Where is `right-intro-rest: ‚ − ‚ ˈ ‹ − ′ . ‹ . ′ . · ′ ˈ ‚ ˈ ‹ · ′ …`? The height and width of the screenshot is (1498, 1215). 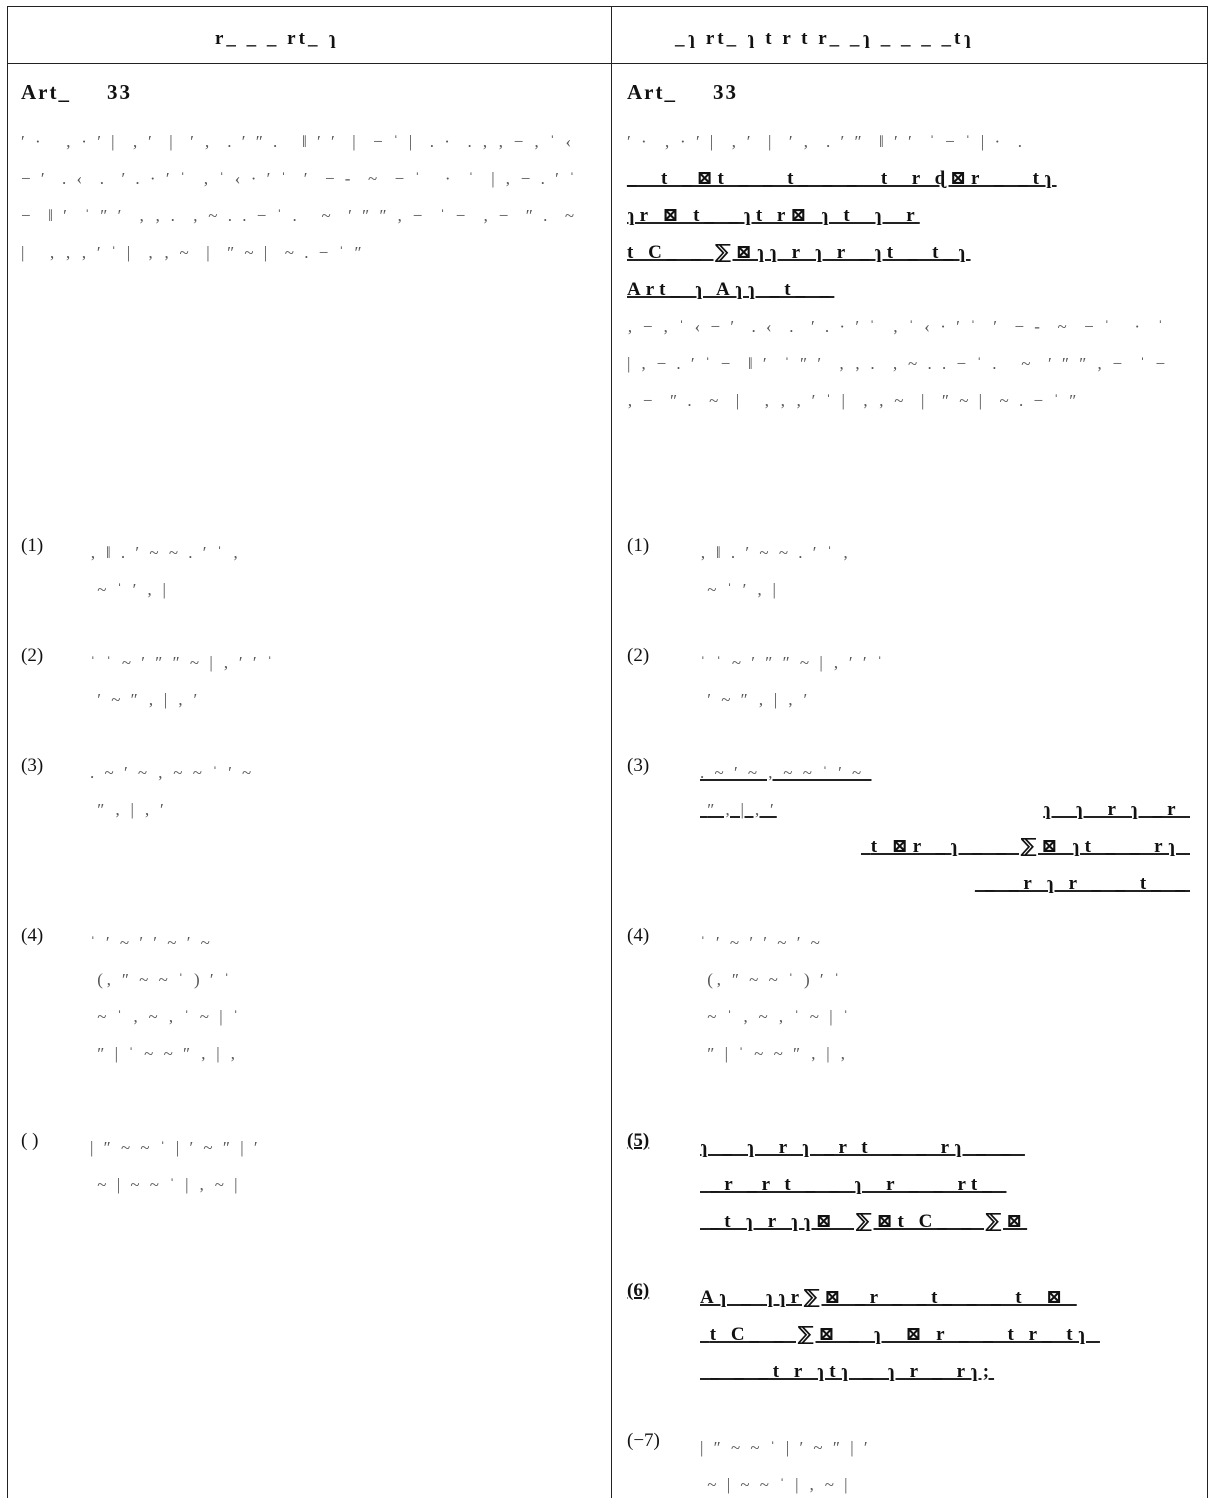
right-intro-rest: ‚ − ‚ ˈ ‹ − ′ . ‹ . ′ . · ′ ˈ ‚ ˈ ‹ · ′ … is located at coordinates (905, 363).